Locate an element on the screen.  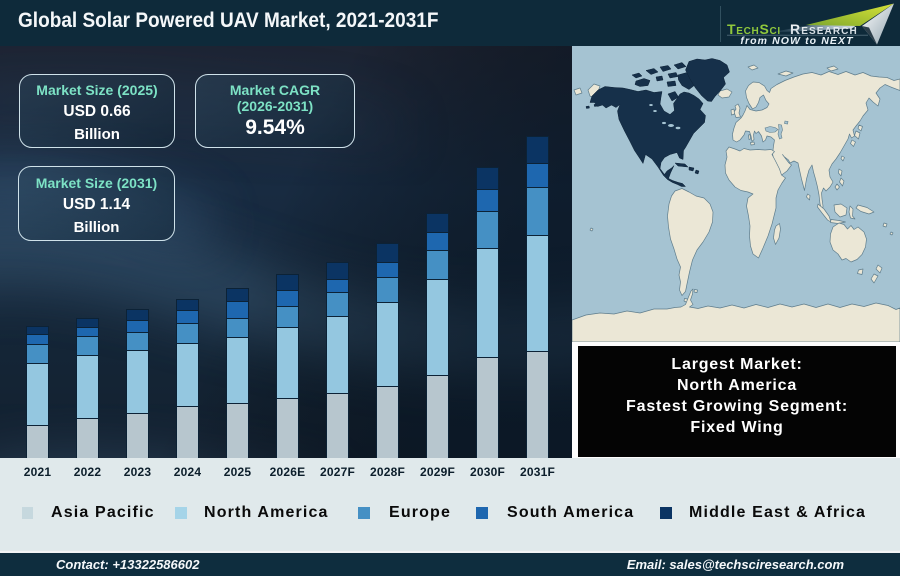
svg-text: from NOW to NEXT is located at coordinates (797, 40).